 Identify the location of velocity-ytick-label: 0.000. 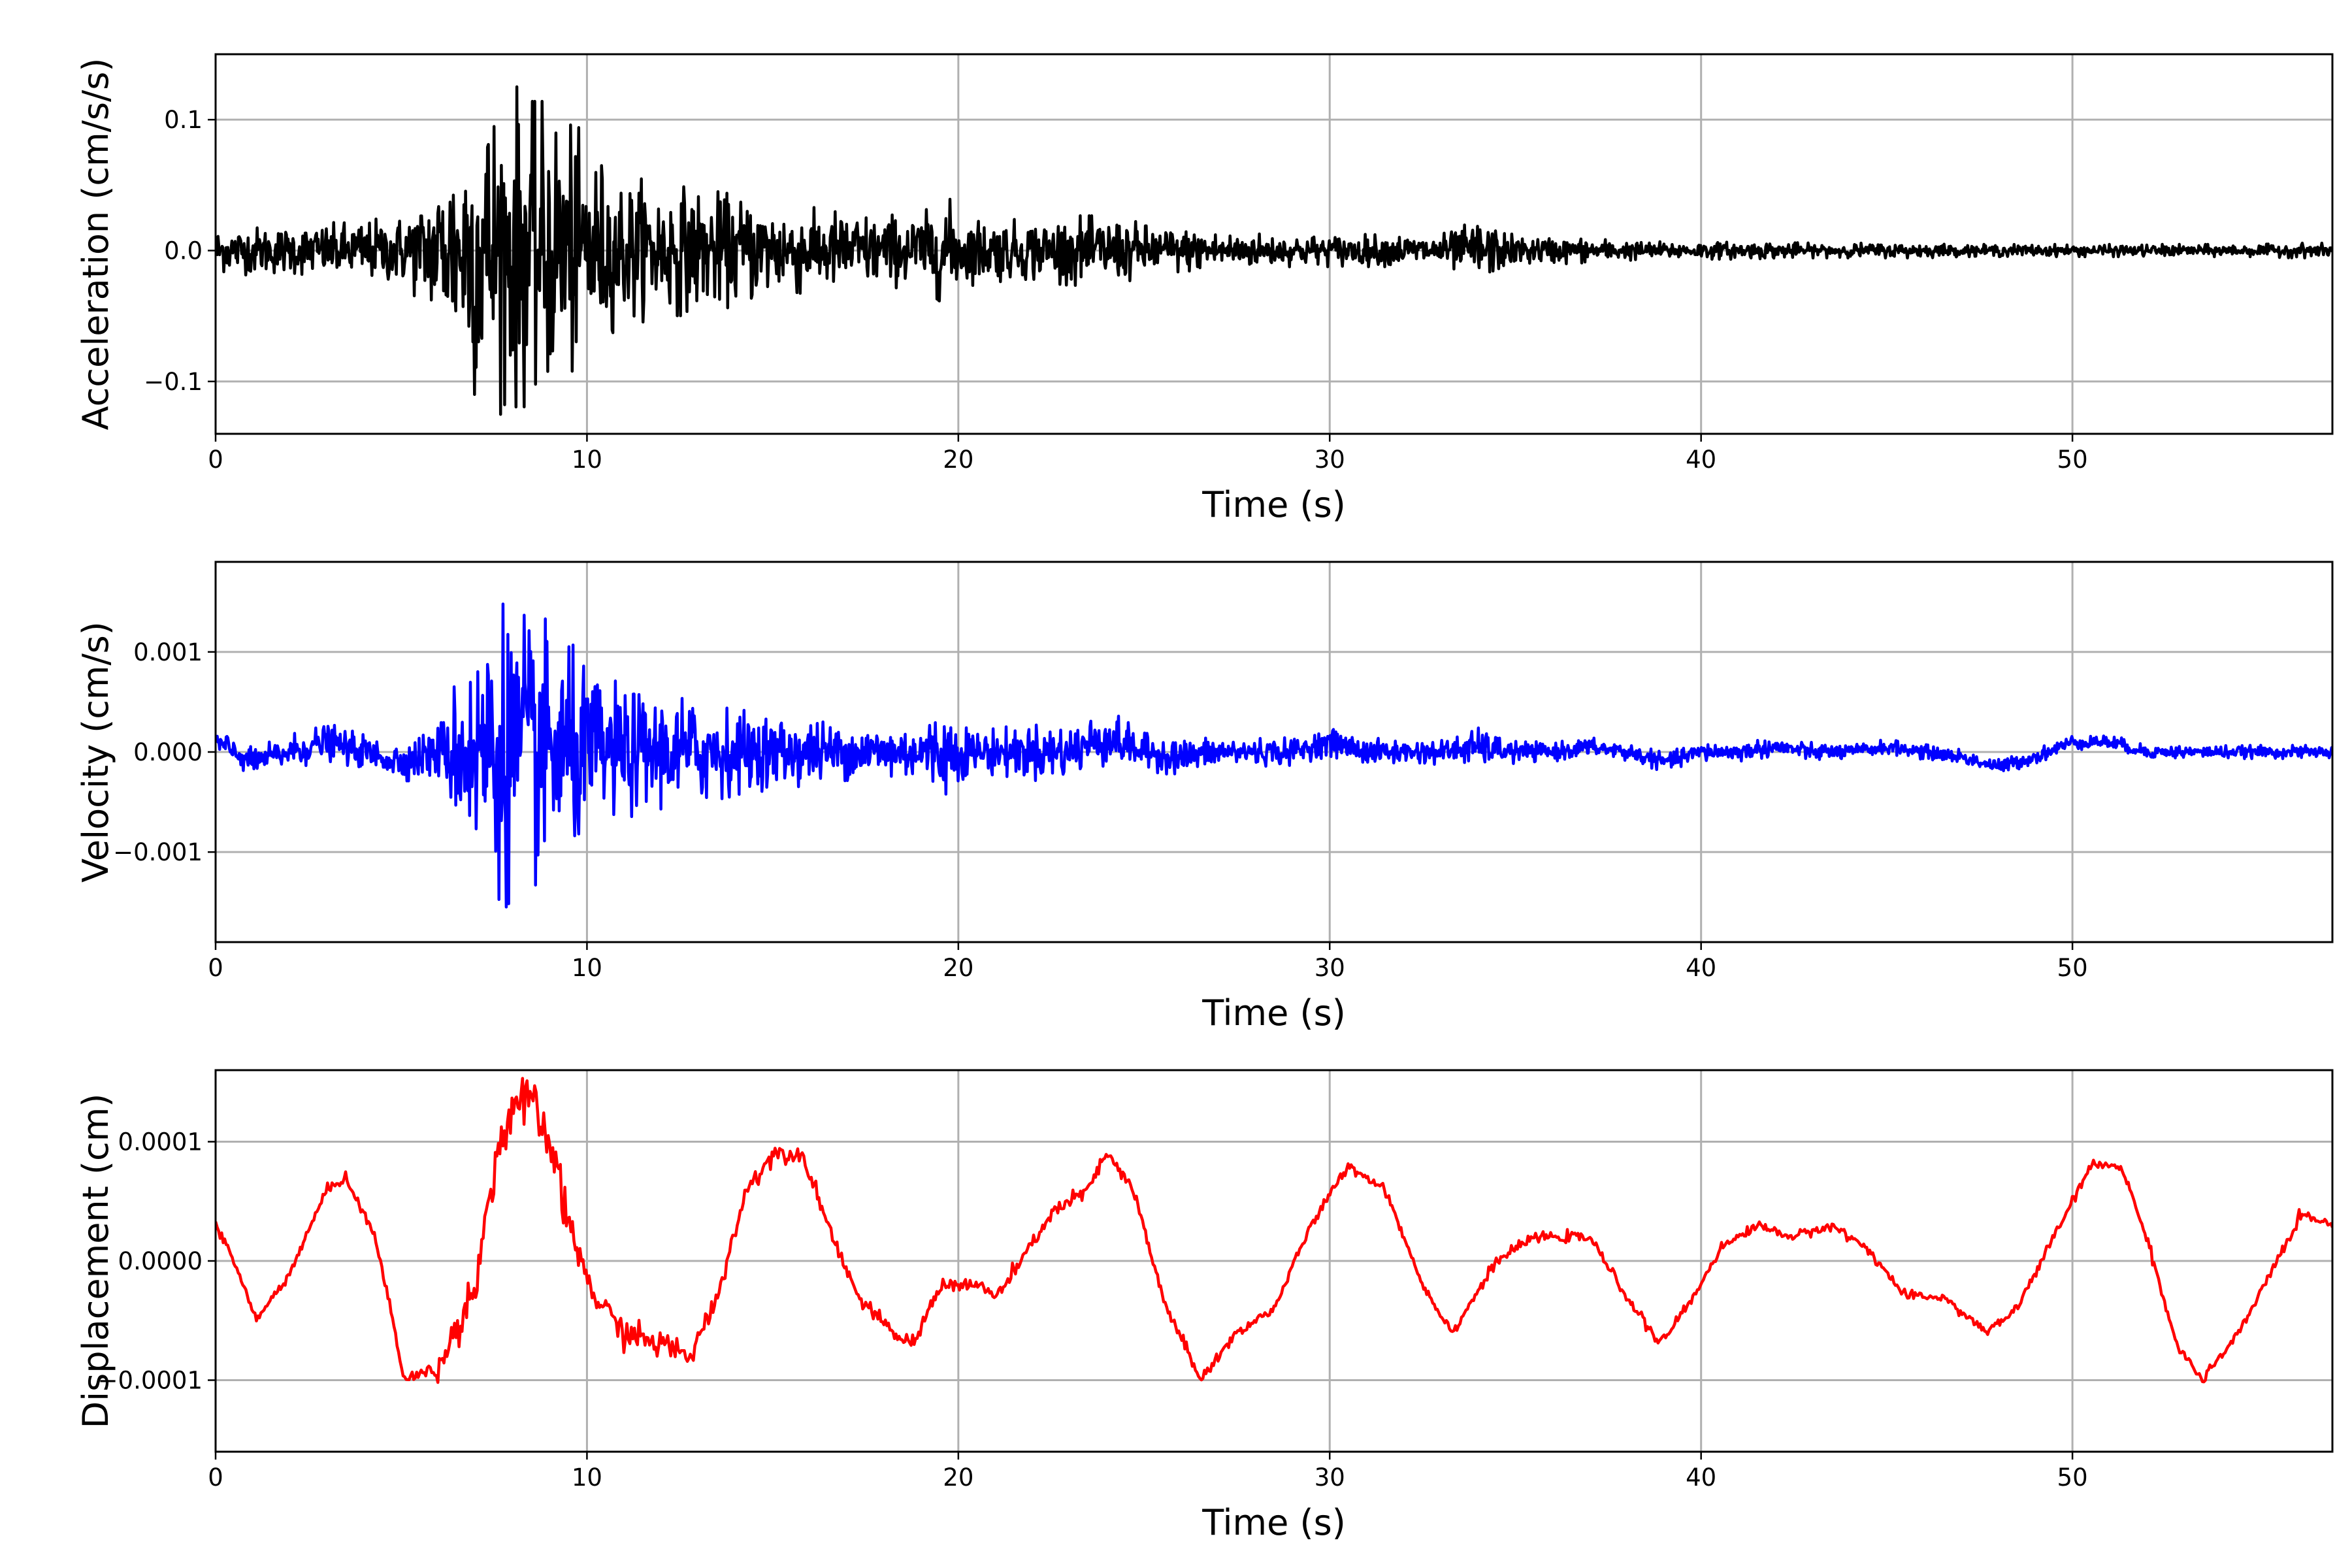
(168, 752).